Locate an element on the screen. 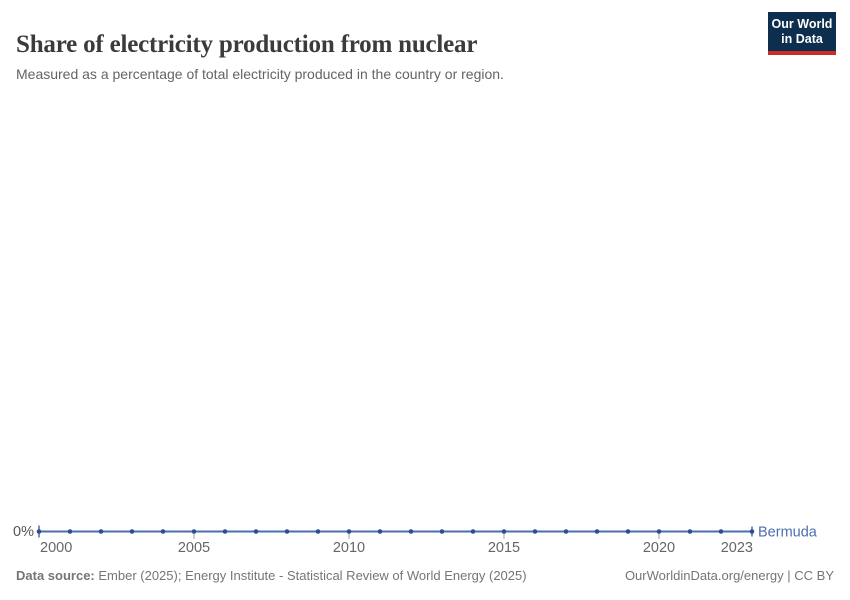  y-axis-tick-label: 0% is located at coordinates (23, 532).